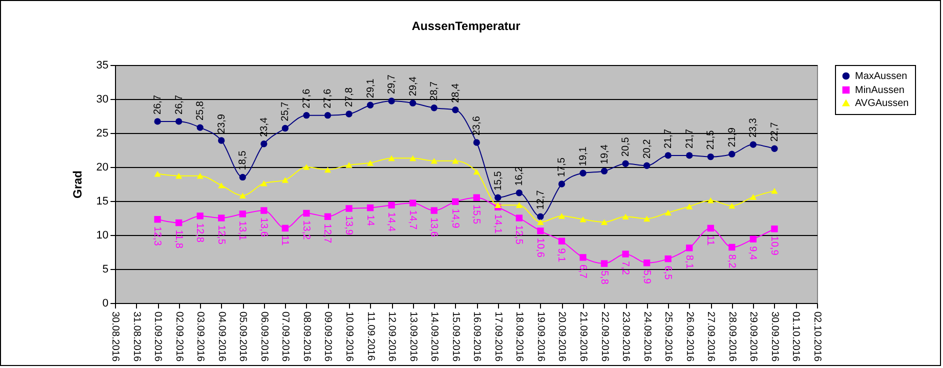 The image size is (943, 368). Describe the element at coordinates (286, 111) in the screenshot. I see `data-label: 25,7` at that location.